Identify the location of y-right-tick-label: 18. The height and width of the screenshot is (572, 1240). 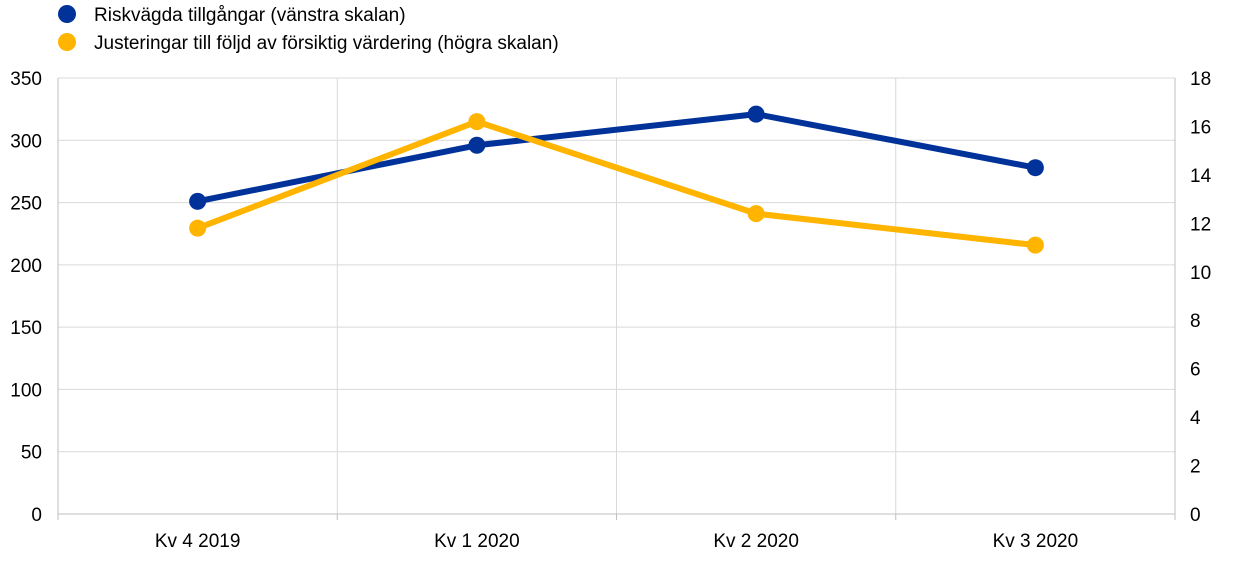
(1200, 79).